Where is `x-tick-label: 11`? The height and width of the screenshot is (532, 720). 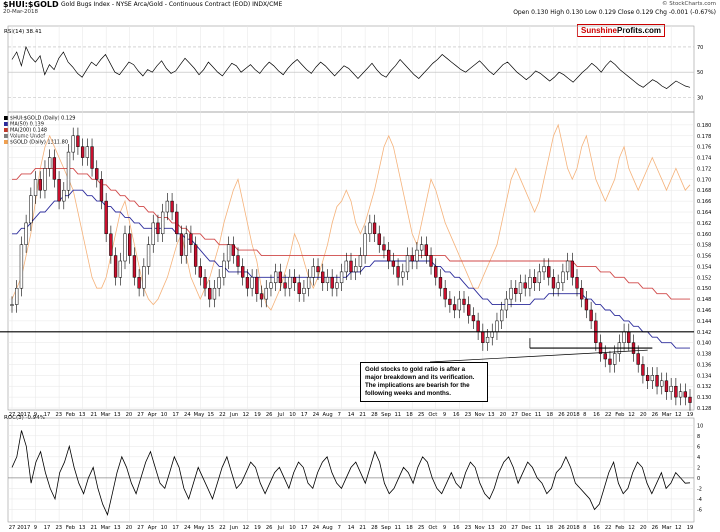
x-tick-label: 11 is located at coordinates (397, 415).